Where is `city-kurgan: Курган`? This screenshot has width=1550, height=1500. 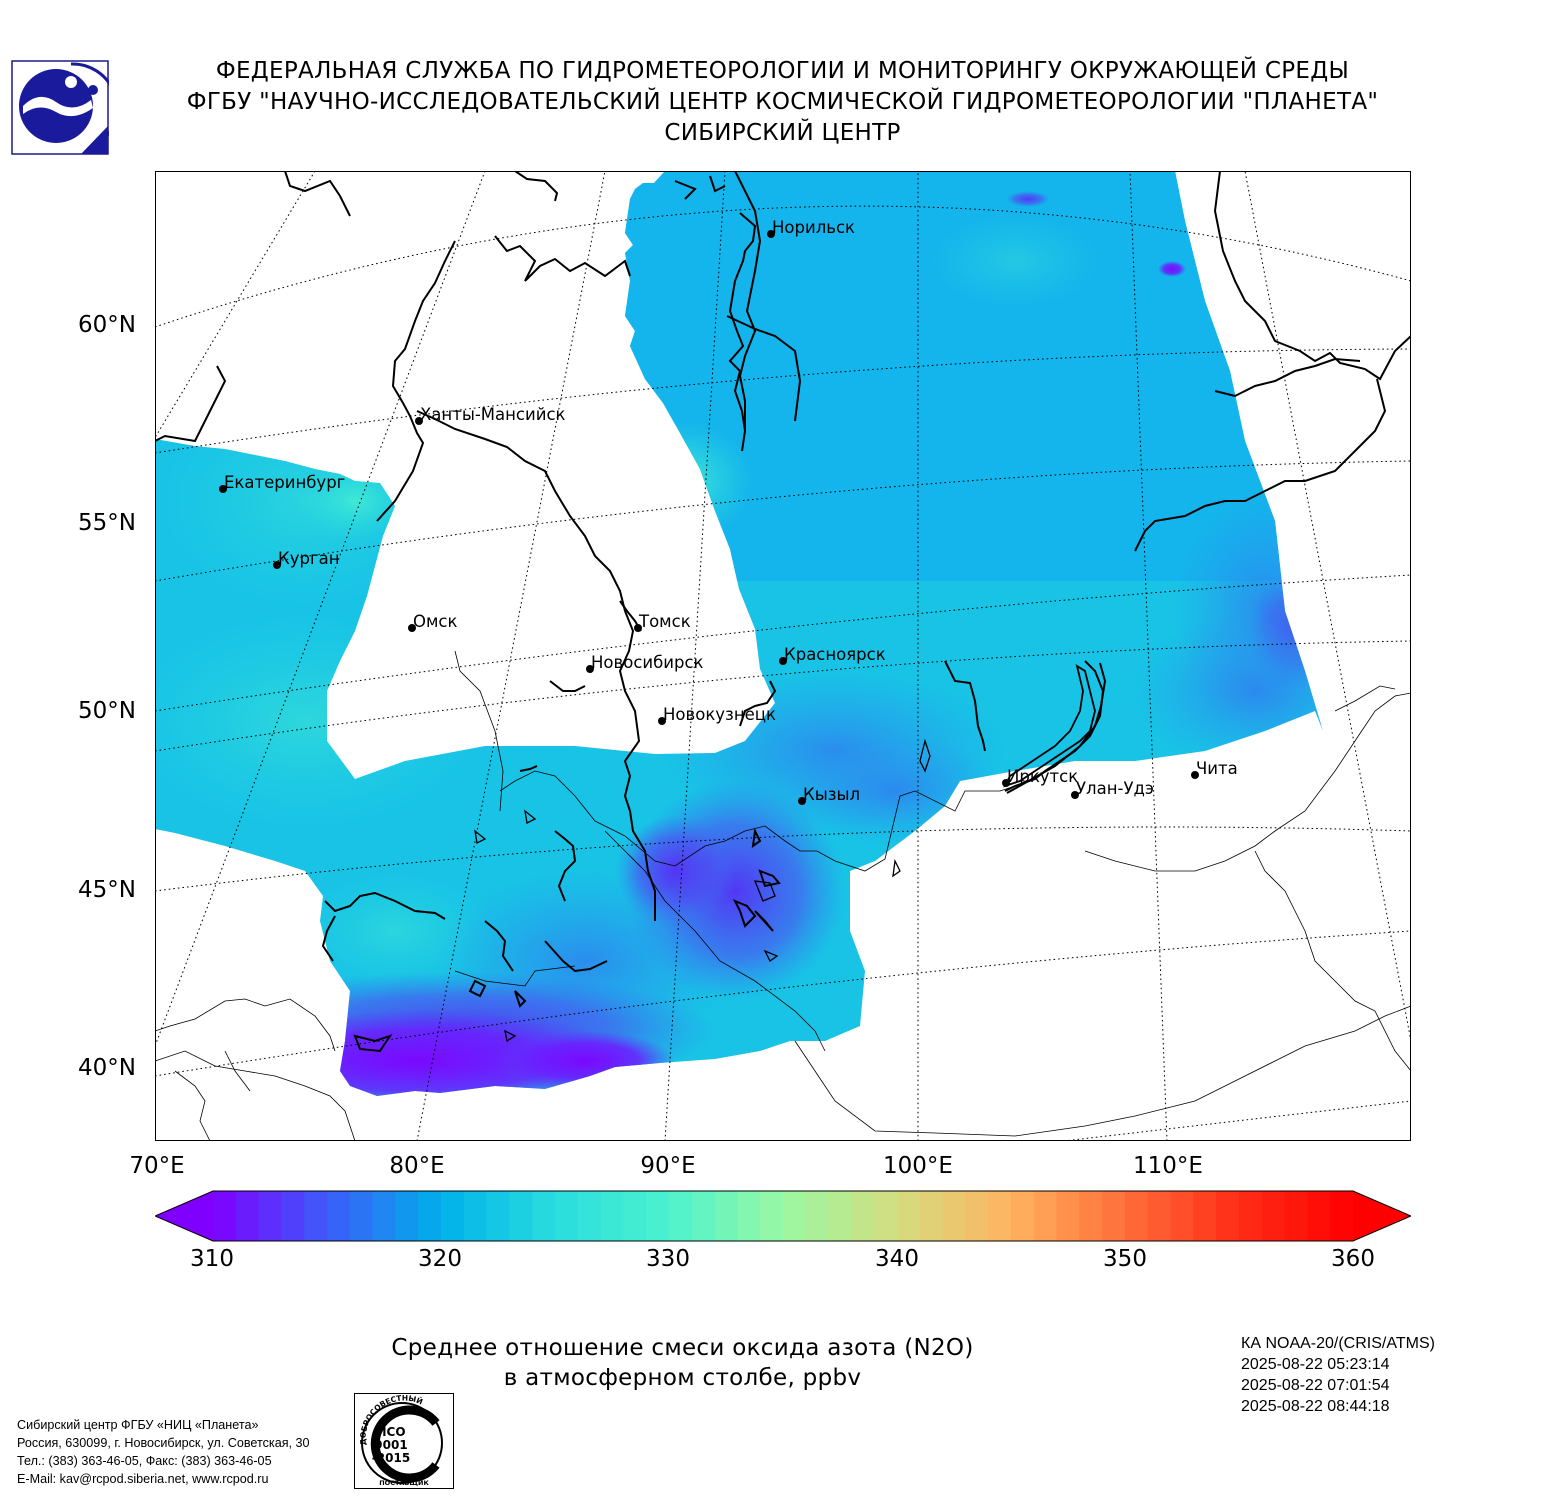 city-kurgan: Курган is located at coordinates (306, 559).